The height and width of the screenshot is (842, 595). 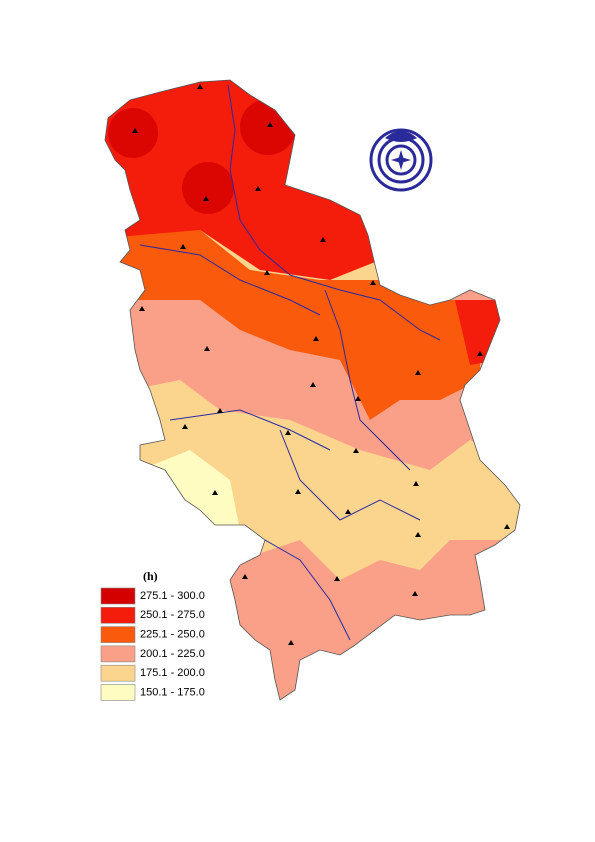 What do you see at coordinates (172, 654) in the screenshot?
I see `legend-label: 200.1 - 225.0` at bounding box center [172, 654].